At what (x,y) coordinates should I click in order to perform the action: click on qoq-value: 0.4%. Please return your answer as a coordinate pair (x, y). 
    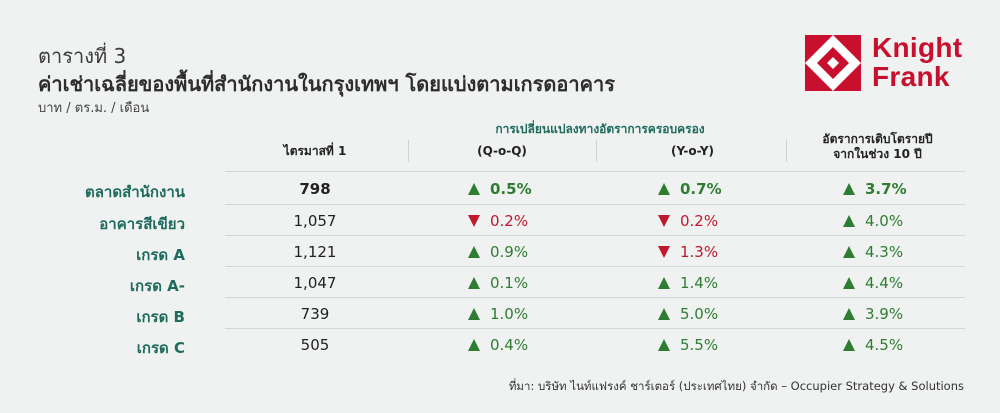
    Looking at the image, I should click on (509, 345).